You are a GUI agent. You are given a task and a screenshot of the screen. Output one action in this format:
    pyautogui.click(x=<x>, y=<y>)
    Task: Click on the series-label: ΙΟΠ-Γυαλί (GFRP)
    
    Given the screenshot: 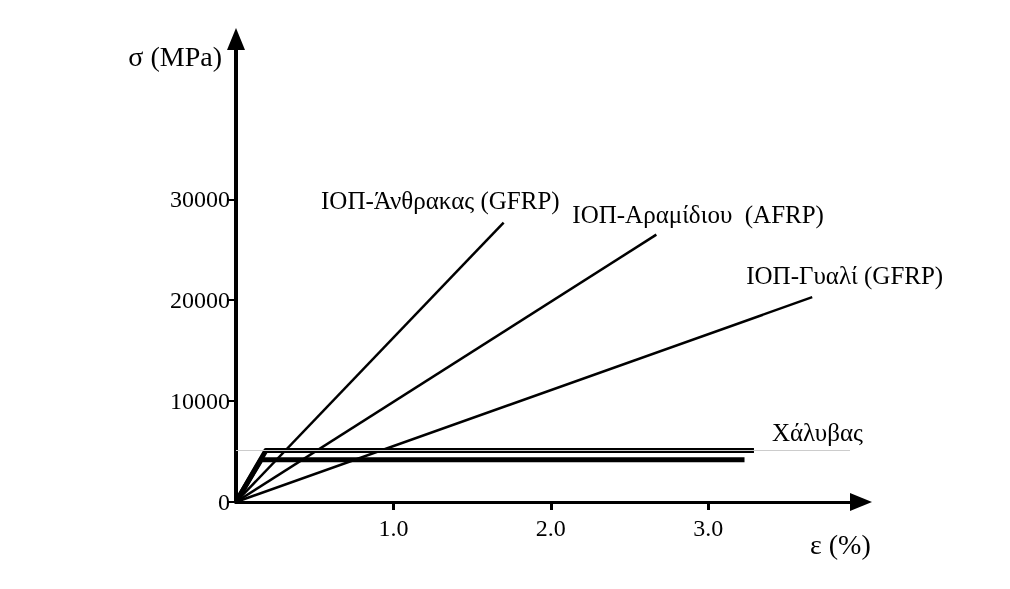 What is the action you would take?
    pyautogui.click(x=845, y=275)
    